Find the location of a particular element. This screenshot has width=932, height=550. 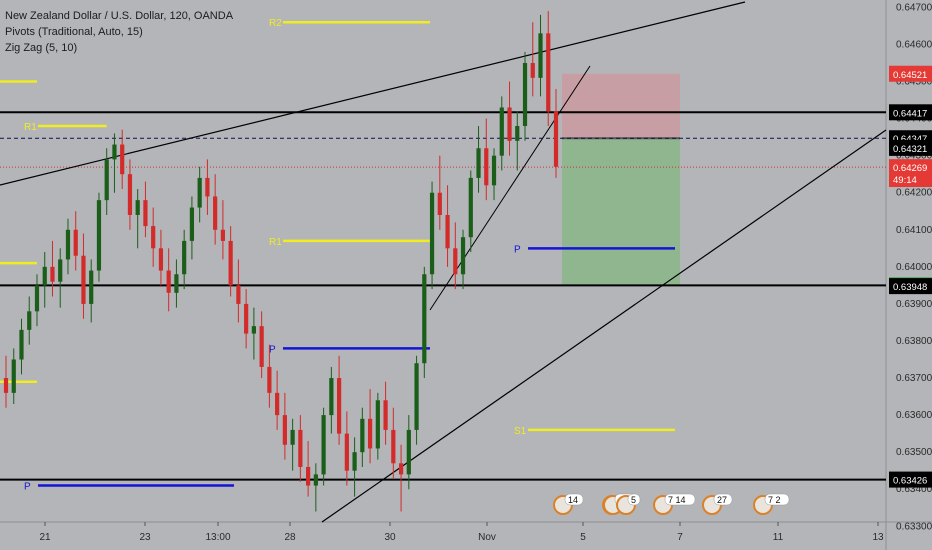

stop-loss-zone is located at coordinates (621, 106).